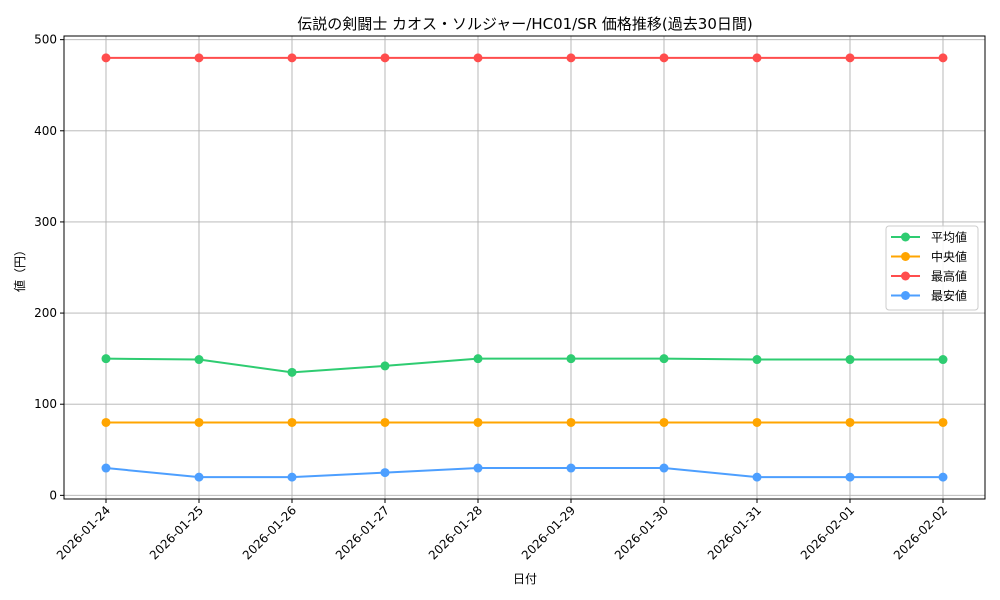 The image size is (1000, 600). I want to click on x-tick-label: 2026-01-25, so click(176, 532).